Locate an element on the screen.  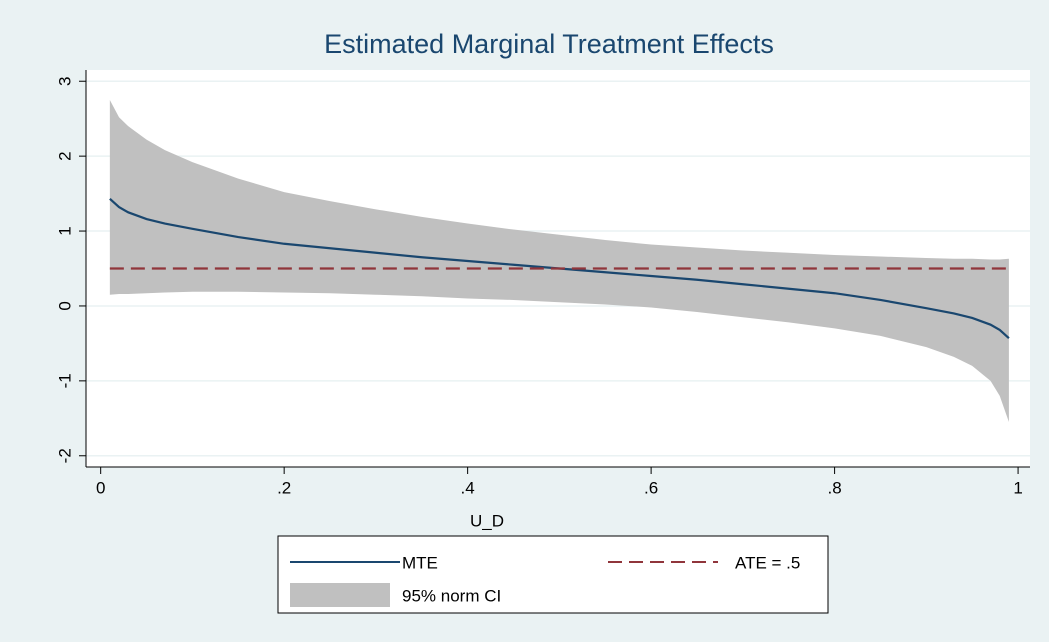
y-tick-label: -2 is located at coordinates (64, 455).